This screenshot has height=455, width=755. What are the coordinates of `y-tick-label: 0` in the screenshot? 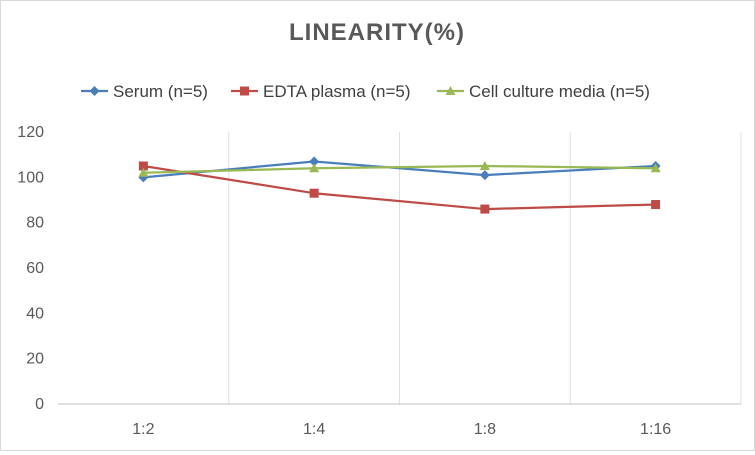 It's located at (39, 404).